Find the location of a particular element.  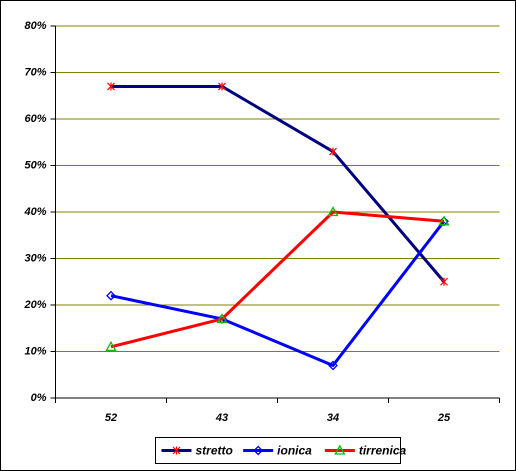

y-tick-label: 10% is located at coordinates (35, 351).